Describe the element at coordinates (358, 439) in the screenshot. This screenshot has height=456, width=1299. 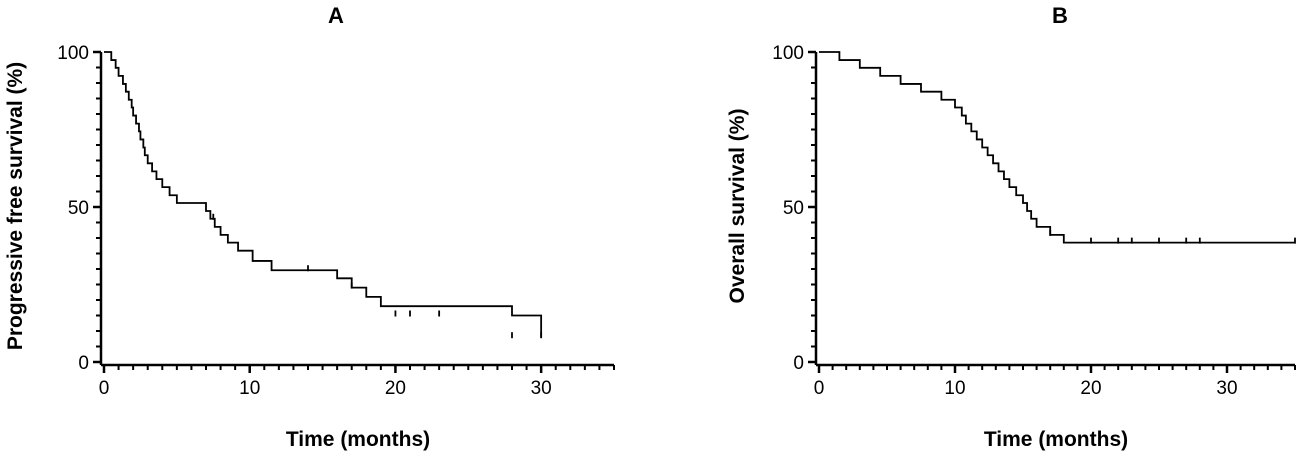
I see `panel-a-x-axis-title: Time (months)` at that location.